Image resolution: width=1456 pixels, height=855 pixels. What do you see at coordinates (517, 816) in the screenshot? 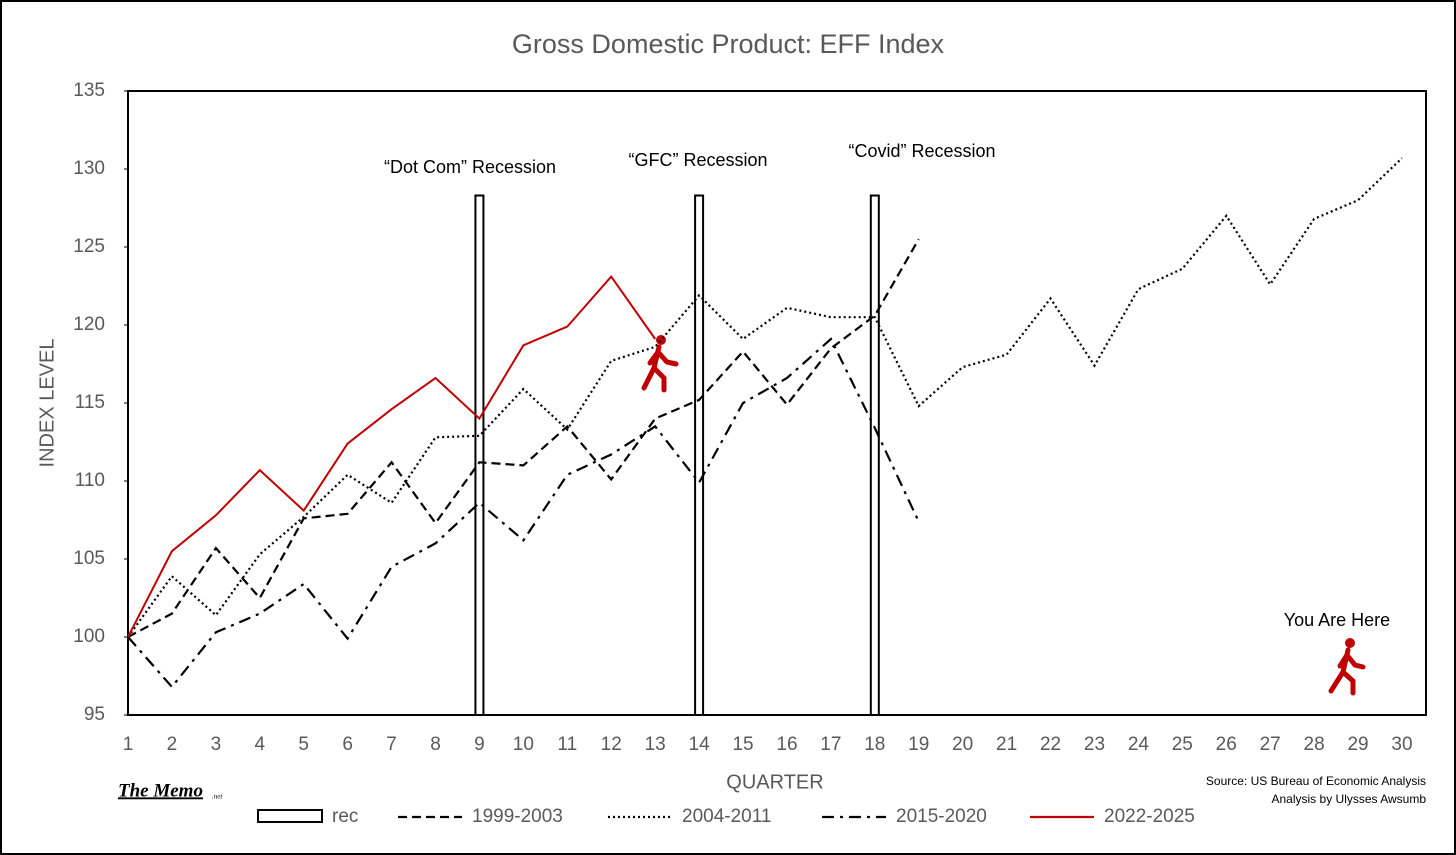
I see `legend-label: 1999-2003` at bounding box center [517, 816].